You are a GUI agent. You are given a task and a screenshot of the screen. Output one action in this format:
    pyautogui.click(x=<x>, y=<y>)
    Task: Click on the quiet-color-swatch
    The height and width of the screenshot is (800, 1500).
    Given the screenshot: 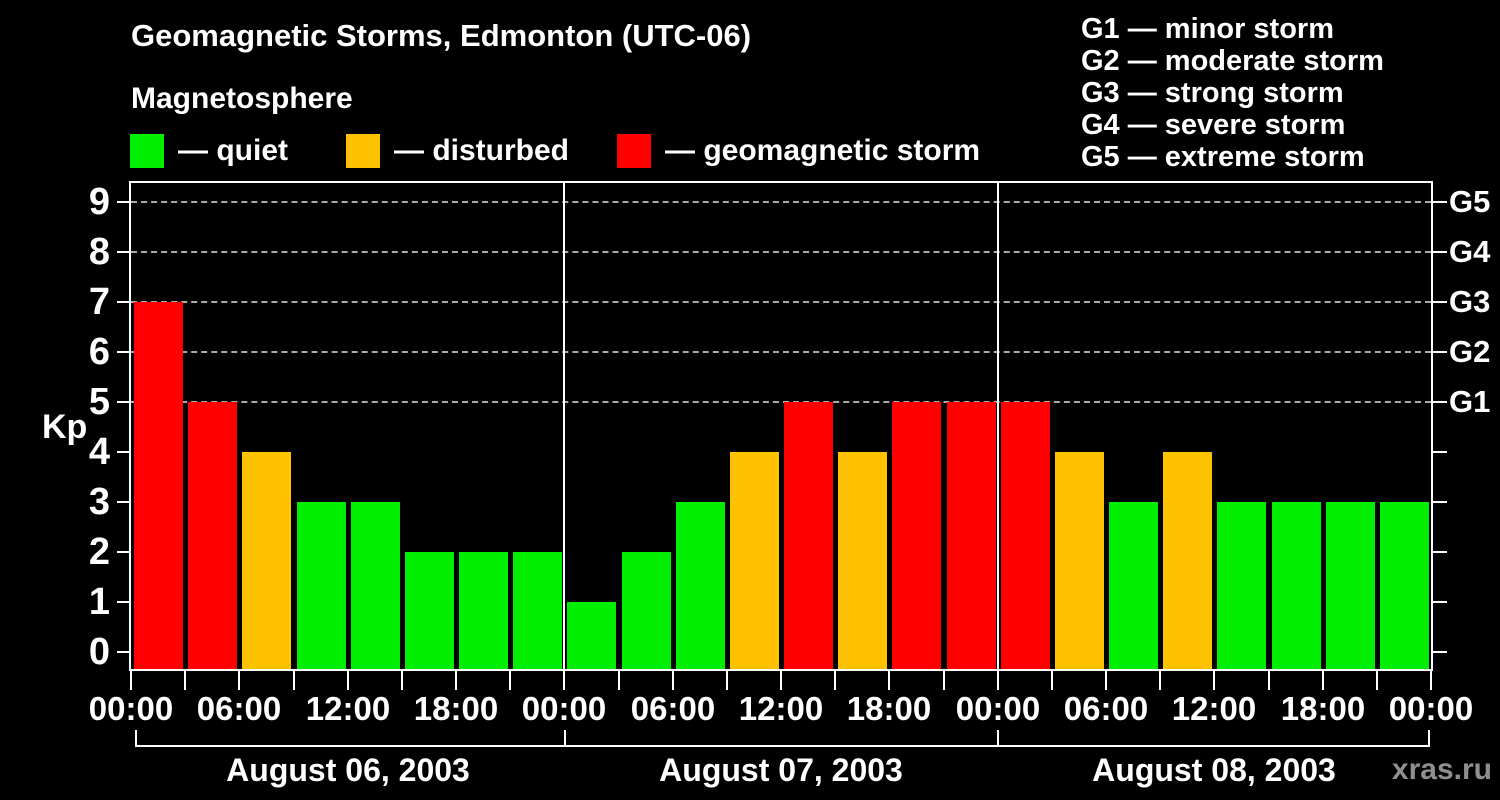 What is the action you would take?
    pyautogui.click(x=147, y=151)
    